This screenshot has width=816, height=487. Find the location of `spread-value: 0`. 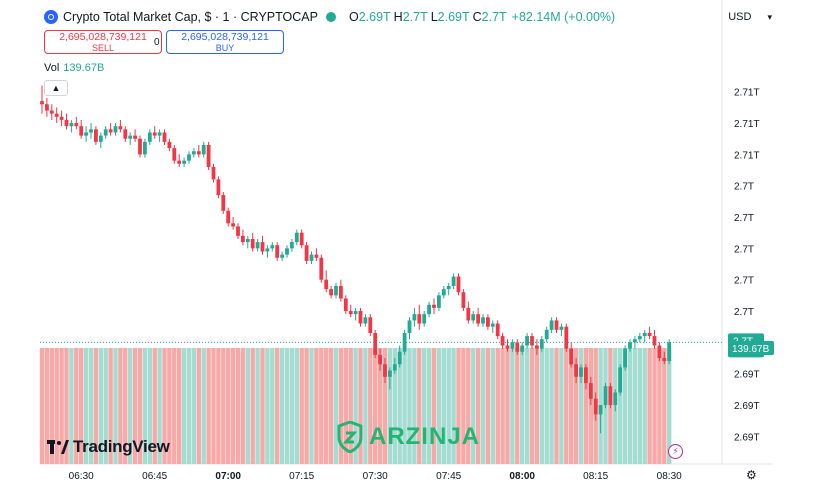

spread-value: 0 is located at coordinates (157, 42).